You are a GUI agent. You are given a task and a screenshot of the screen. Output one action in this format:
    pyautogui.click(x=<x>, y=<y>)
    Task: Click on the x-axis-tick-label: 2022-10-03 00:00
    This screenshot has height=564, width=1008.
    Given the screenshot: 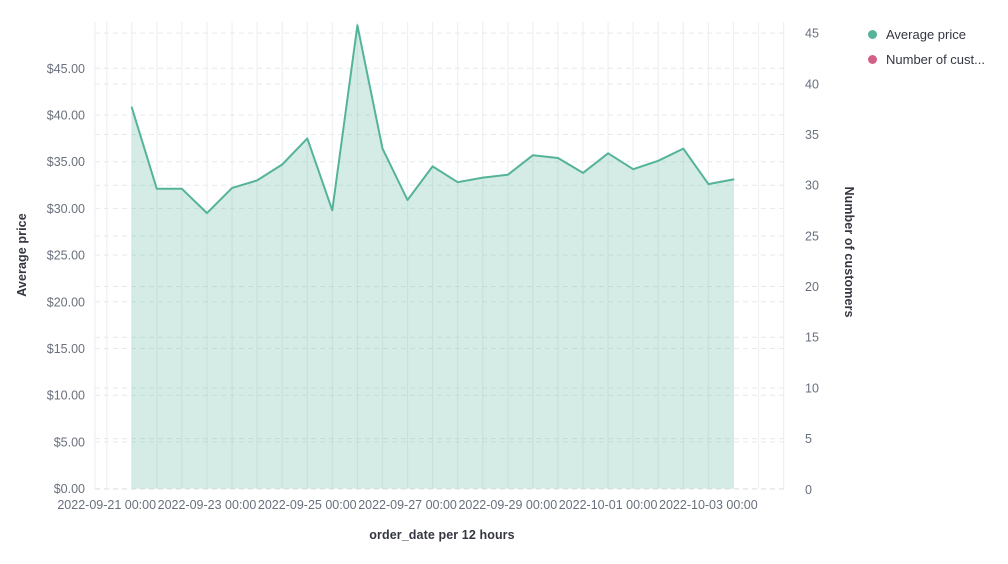 What is the action you would take?
    pyautogui.click(x=708, y=505)
    